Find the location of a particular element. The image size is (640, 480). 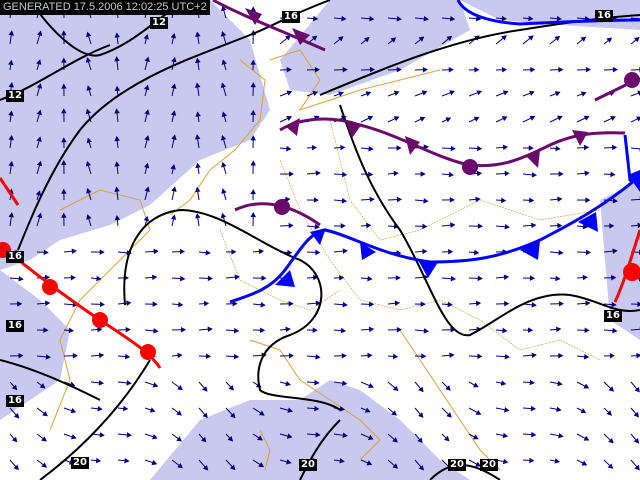

warm-front-northwest is located at coordinates (10, 191).